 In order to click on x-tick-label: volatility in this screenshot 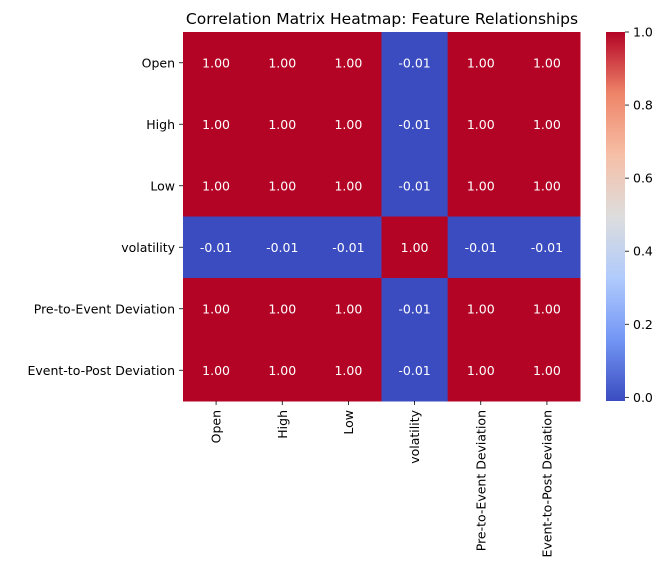, I will do `click(414, 436)`.